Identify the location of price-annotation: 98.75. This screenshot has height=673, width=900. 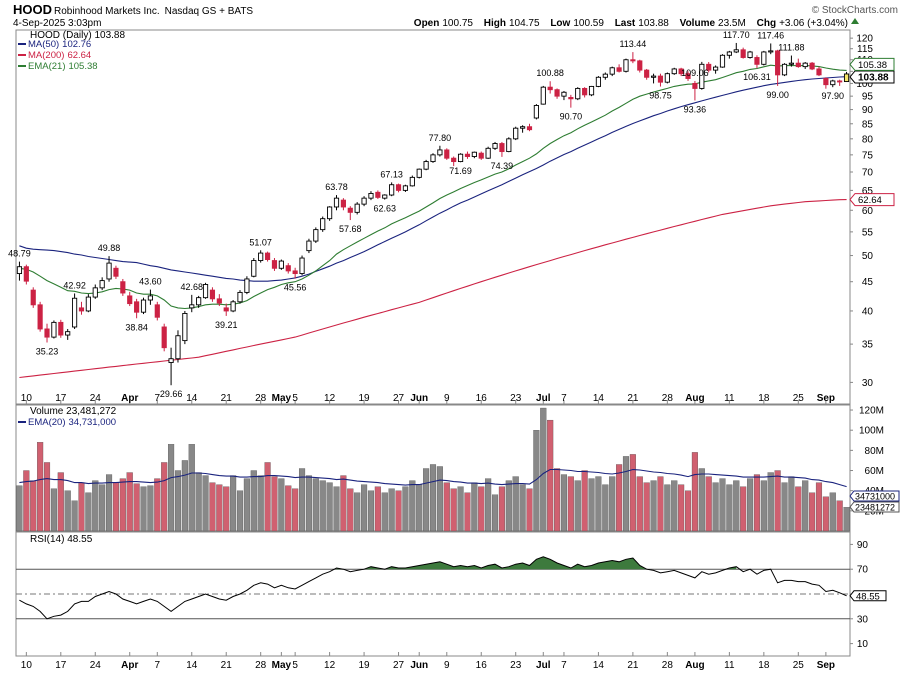
(660, 96).